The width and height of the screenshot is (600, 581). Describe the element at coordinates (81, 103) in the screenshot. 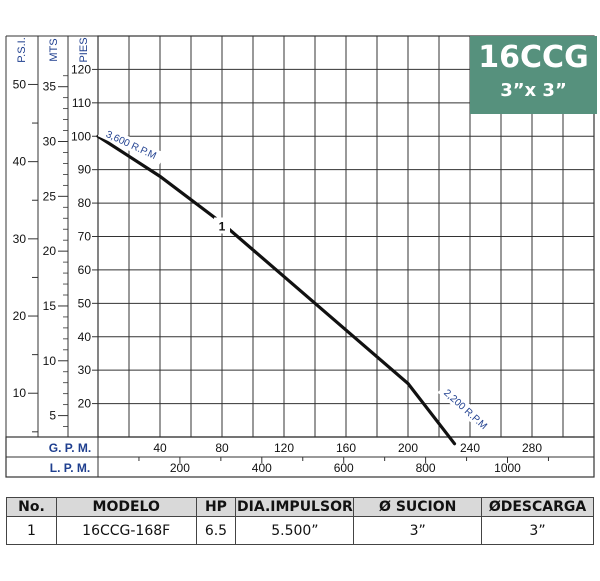

I see `tick-label-pies: 110` at that location.